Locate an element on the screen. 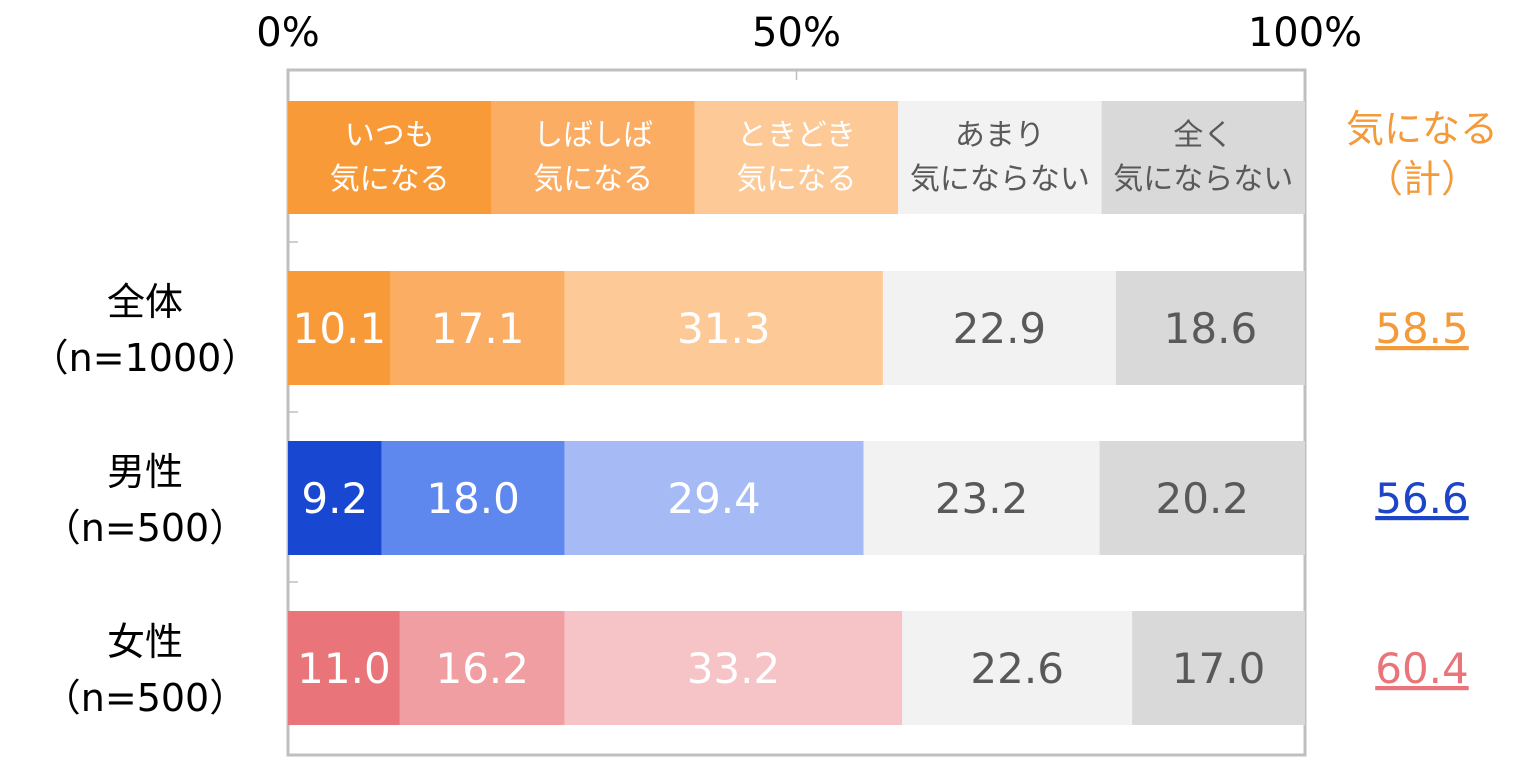  bar-value-label: 23.2 is located at coordinates (982, 498).